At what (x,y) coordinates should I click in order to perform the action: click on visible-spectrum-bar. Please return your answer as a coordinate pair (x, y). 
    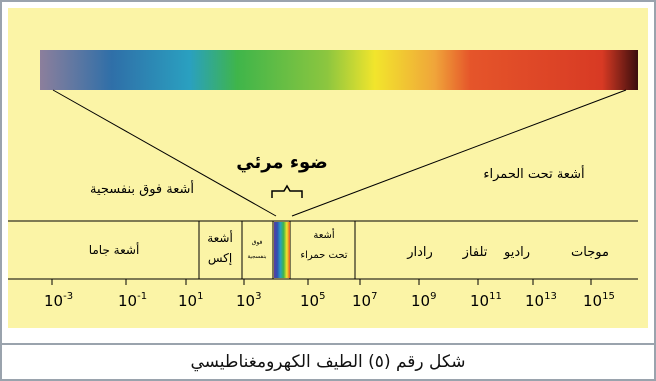
    Looking at the image, I should click on (339, 70).